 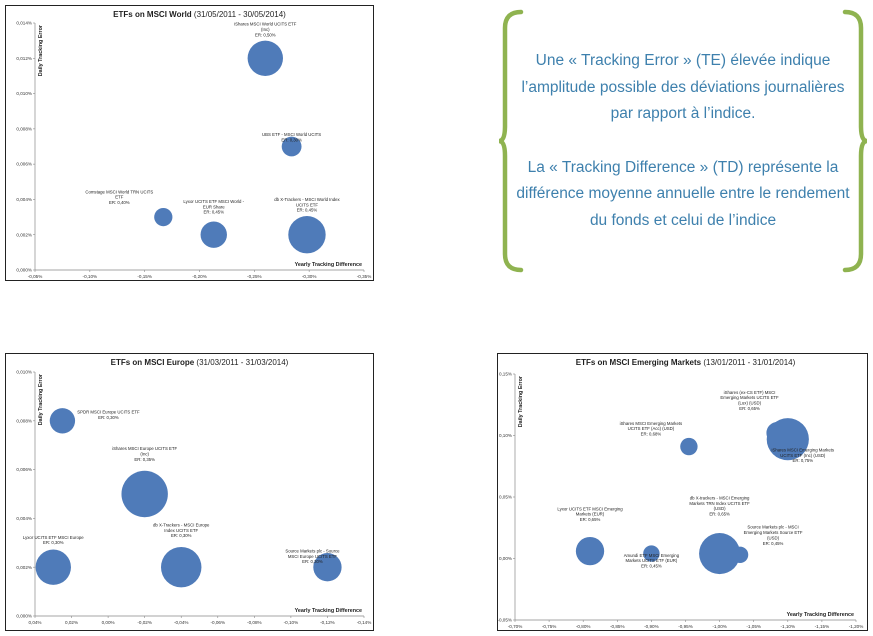 What do you see at coordinates (291, 622) in the screenshot?
I see `x-tick-label: -0,10%` at bounding box center [291, 622].